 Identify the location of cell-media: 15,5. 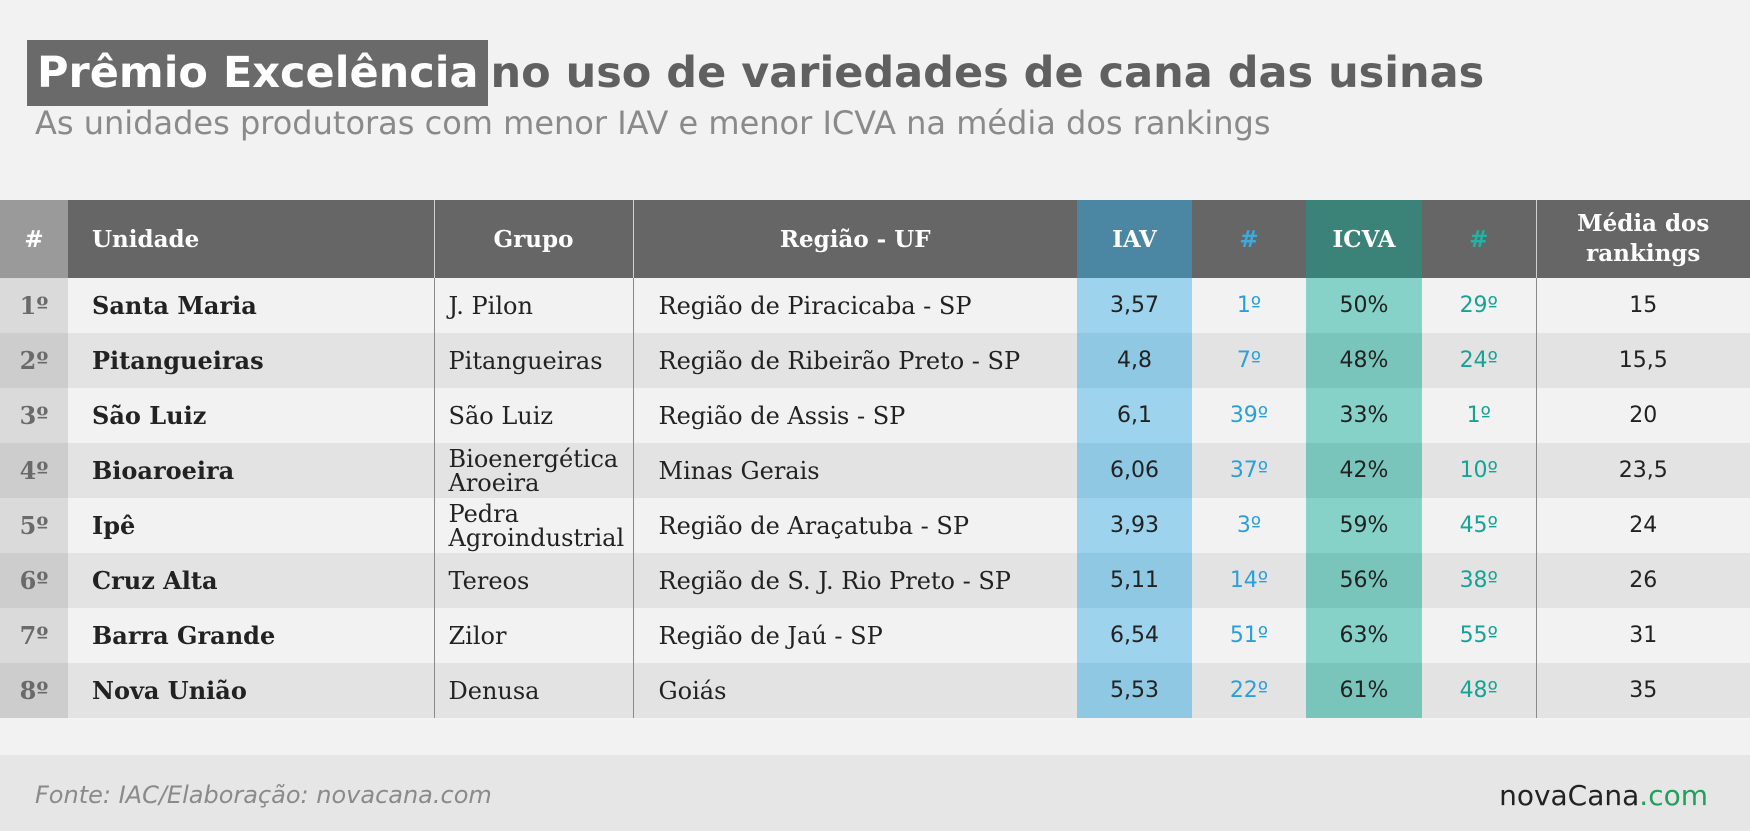
(1642, 360).